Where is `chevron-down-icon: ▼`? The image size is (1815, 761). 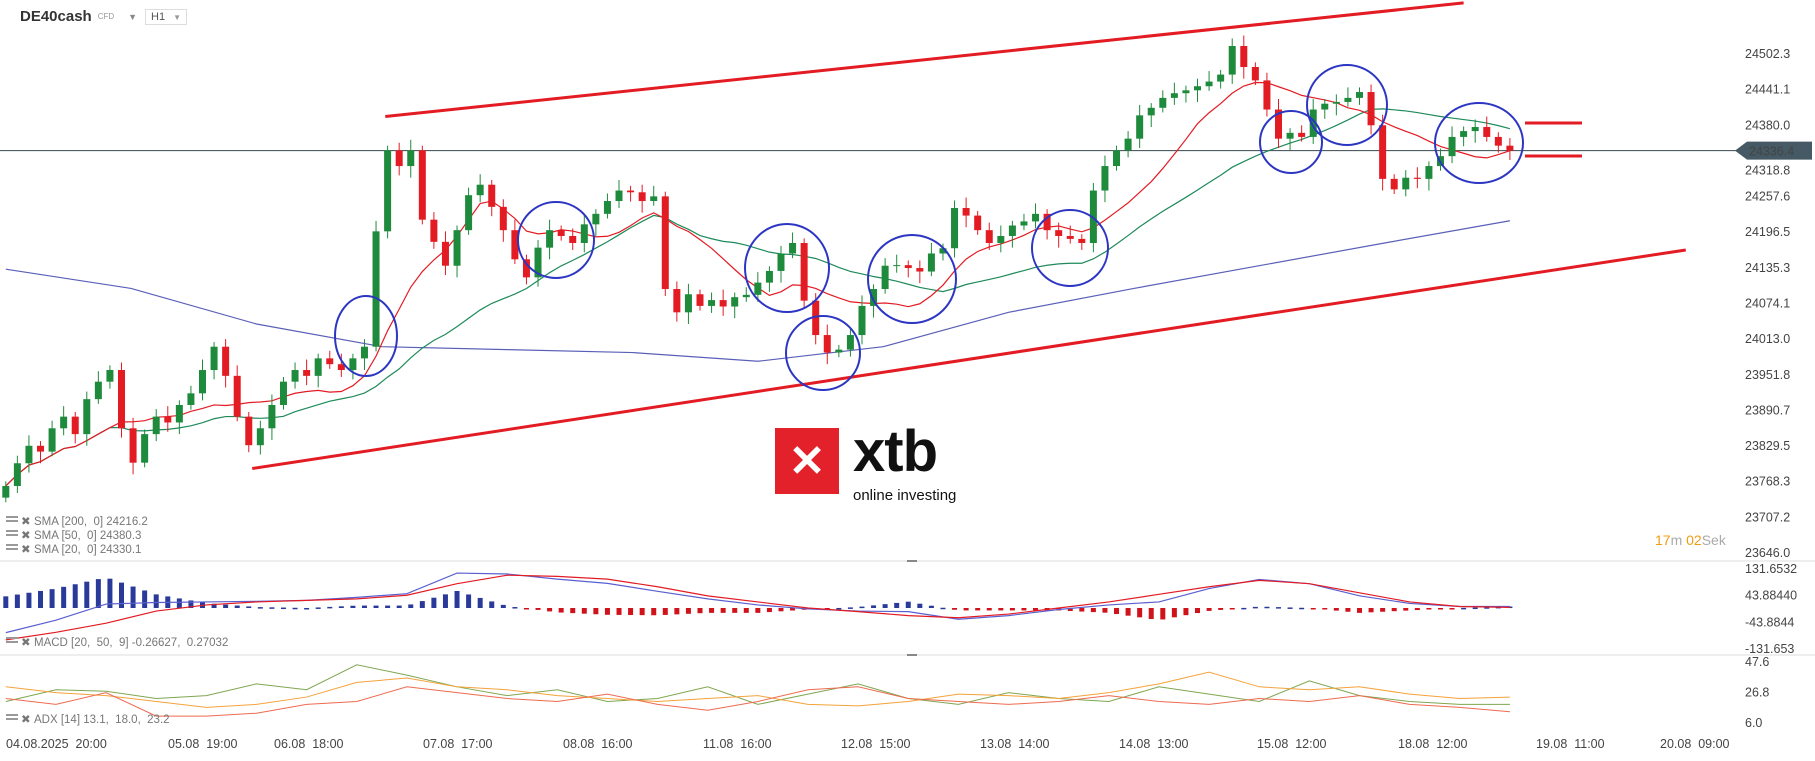
chevron-down-icon: ▼ is located at coordinates (177, 17).